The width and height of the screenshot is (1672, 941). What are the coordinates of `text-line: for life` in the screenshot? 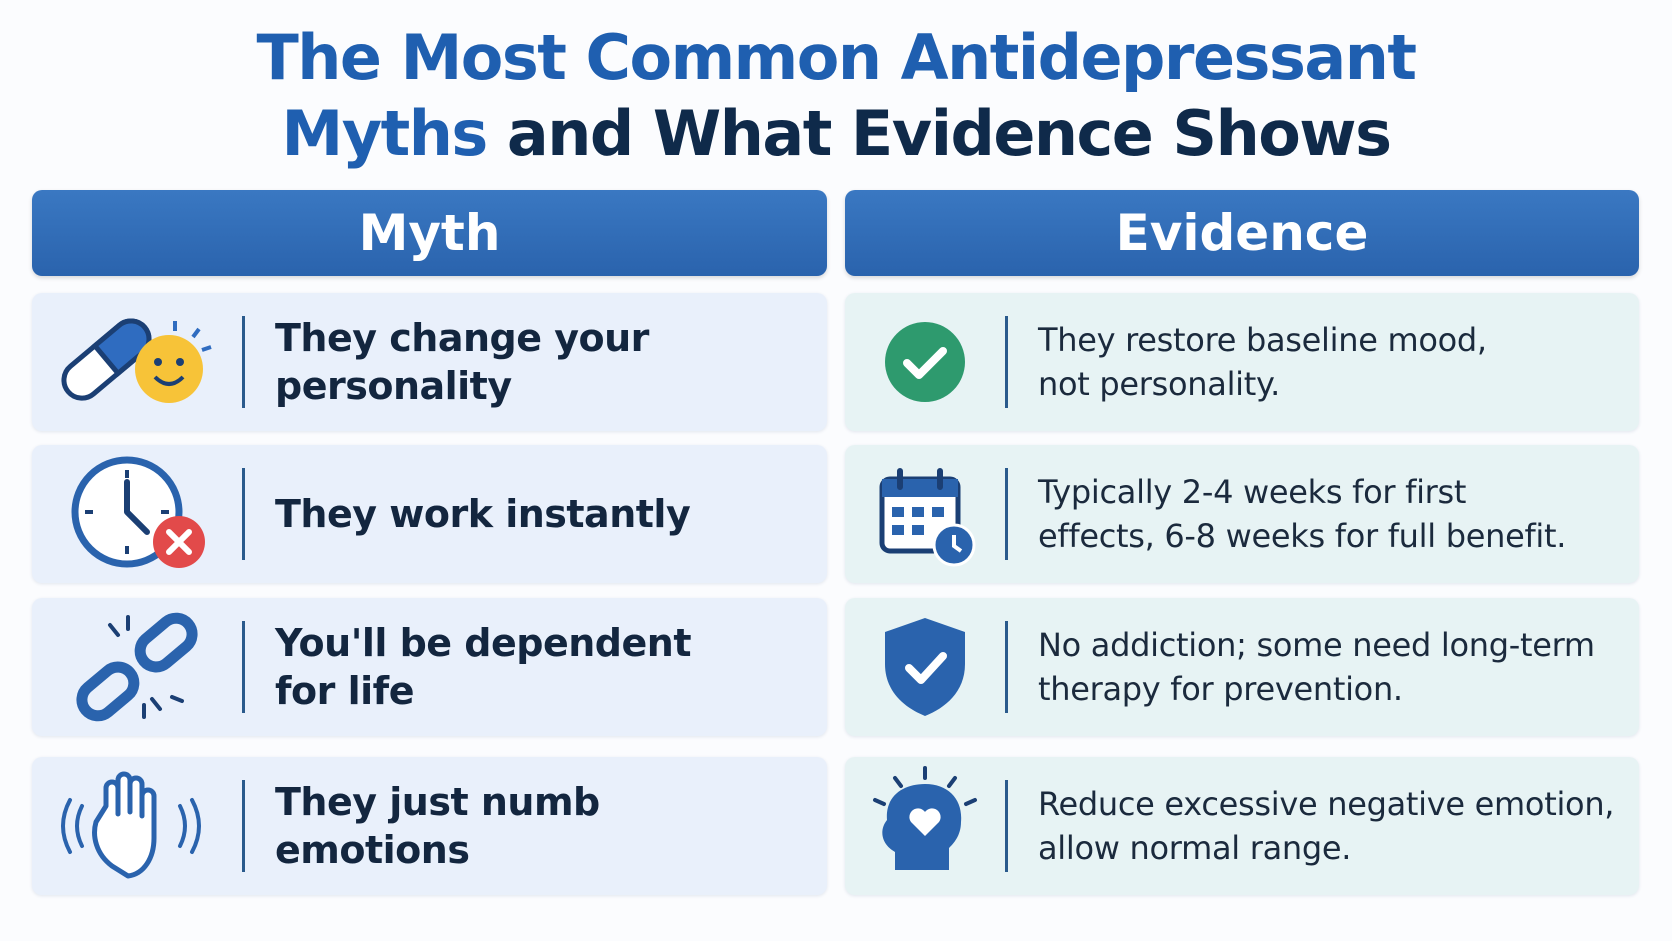 It's located at (344, 691).